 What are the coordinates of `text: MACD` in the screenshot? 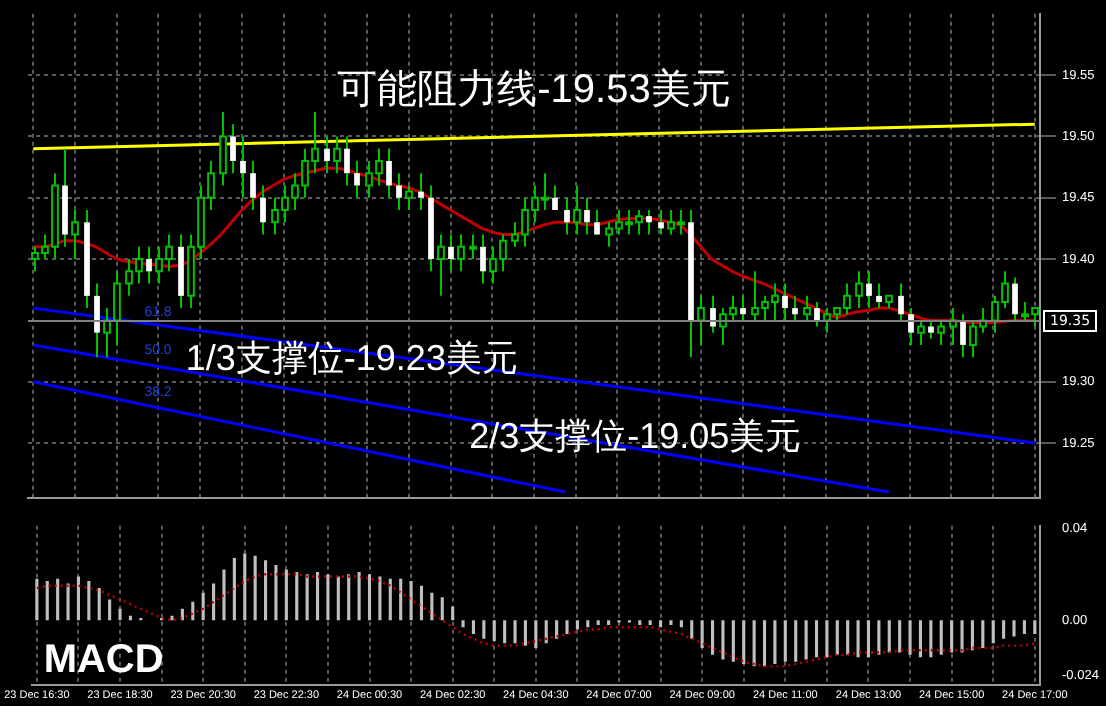 It's located at (103, 659).